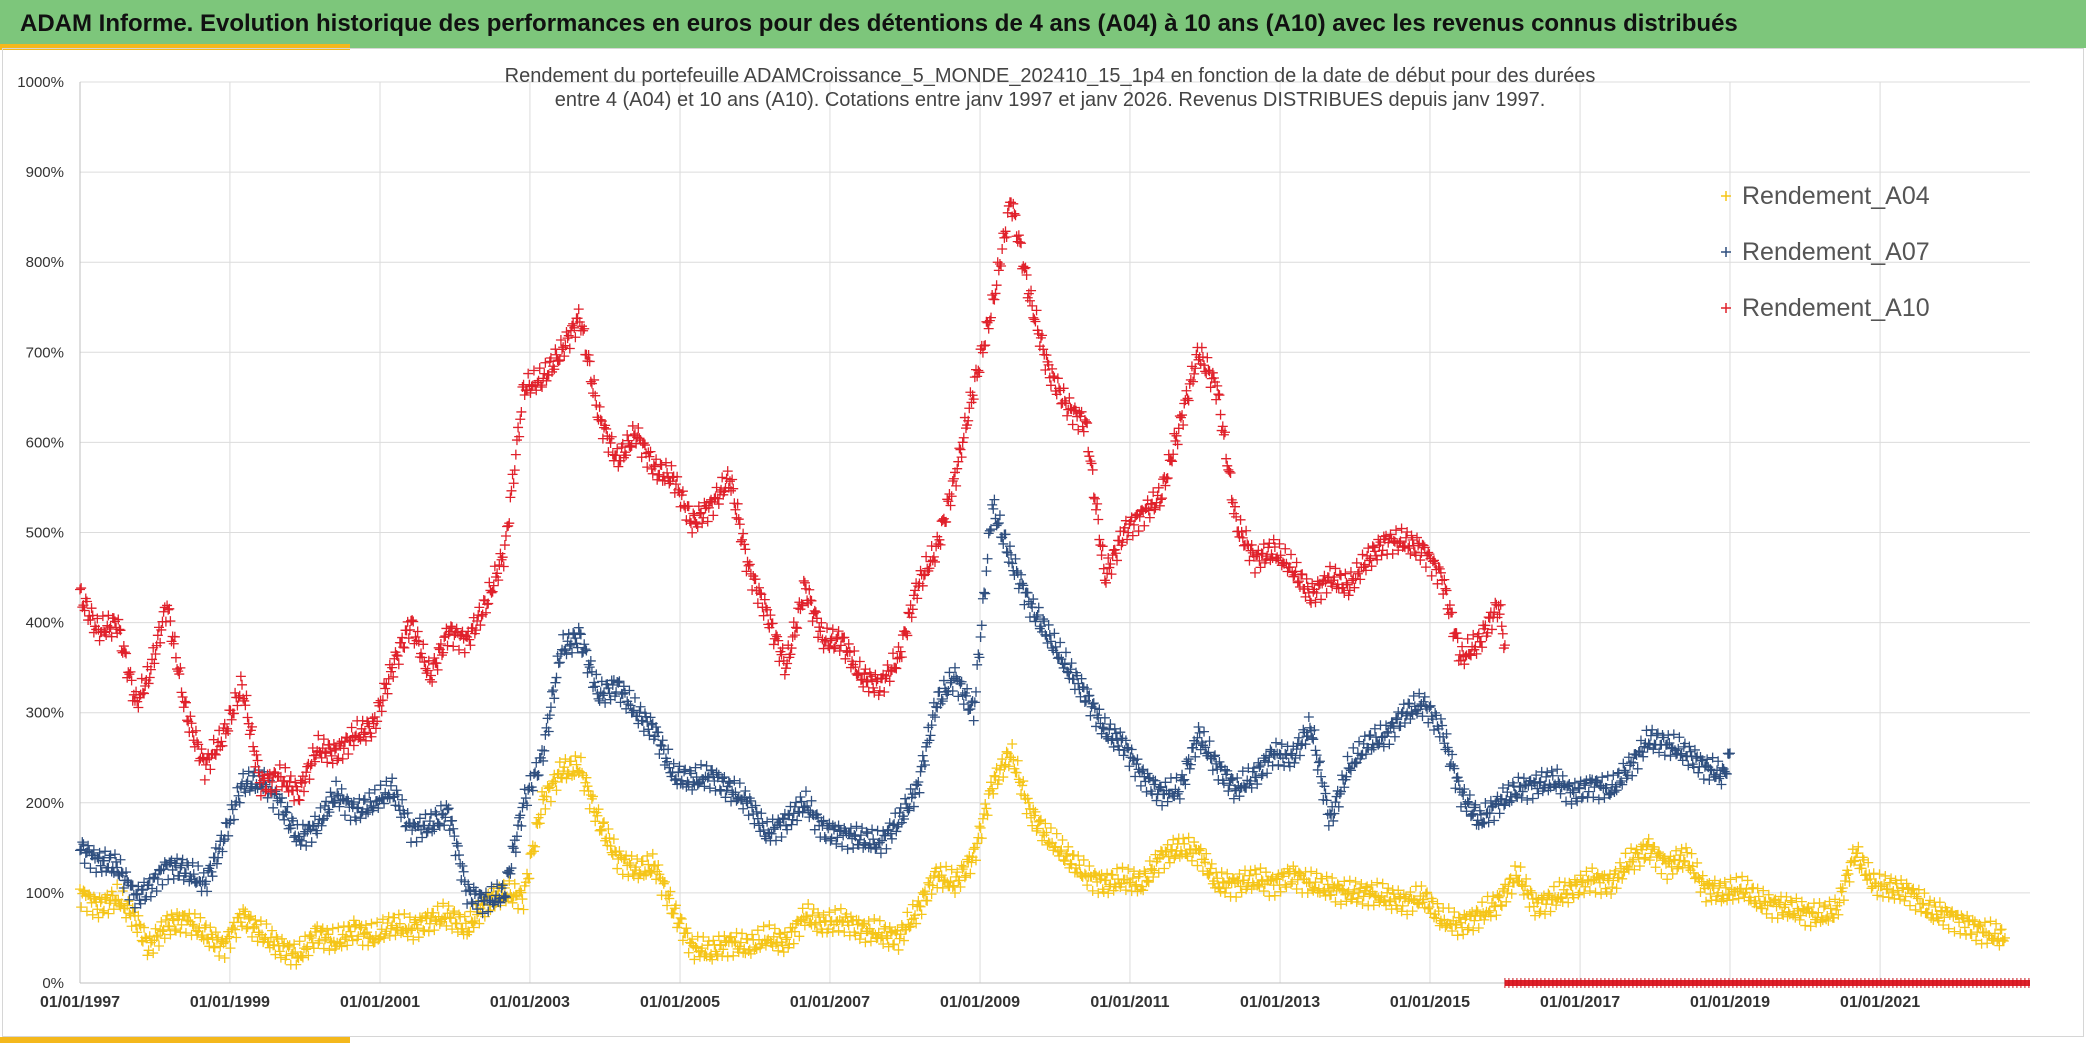 Image resolution: width=2086 pixels, height=1043 pixels. Describe the element at coordinates (175, 1040) in the screenshot. I see `footer-accent-line` at that location.